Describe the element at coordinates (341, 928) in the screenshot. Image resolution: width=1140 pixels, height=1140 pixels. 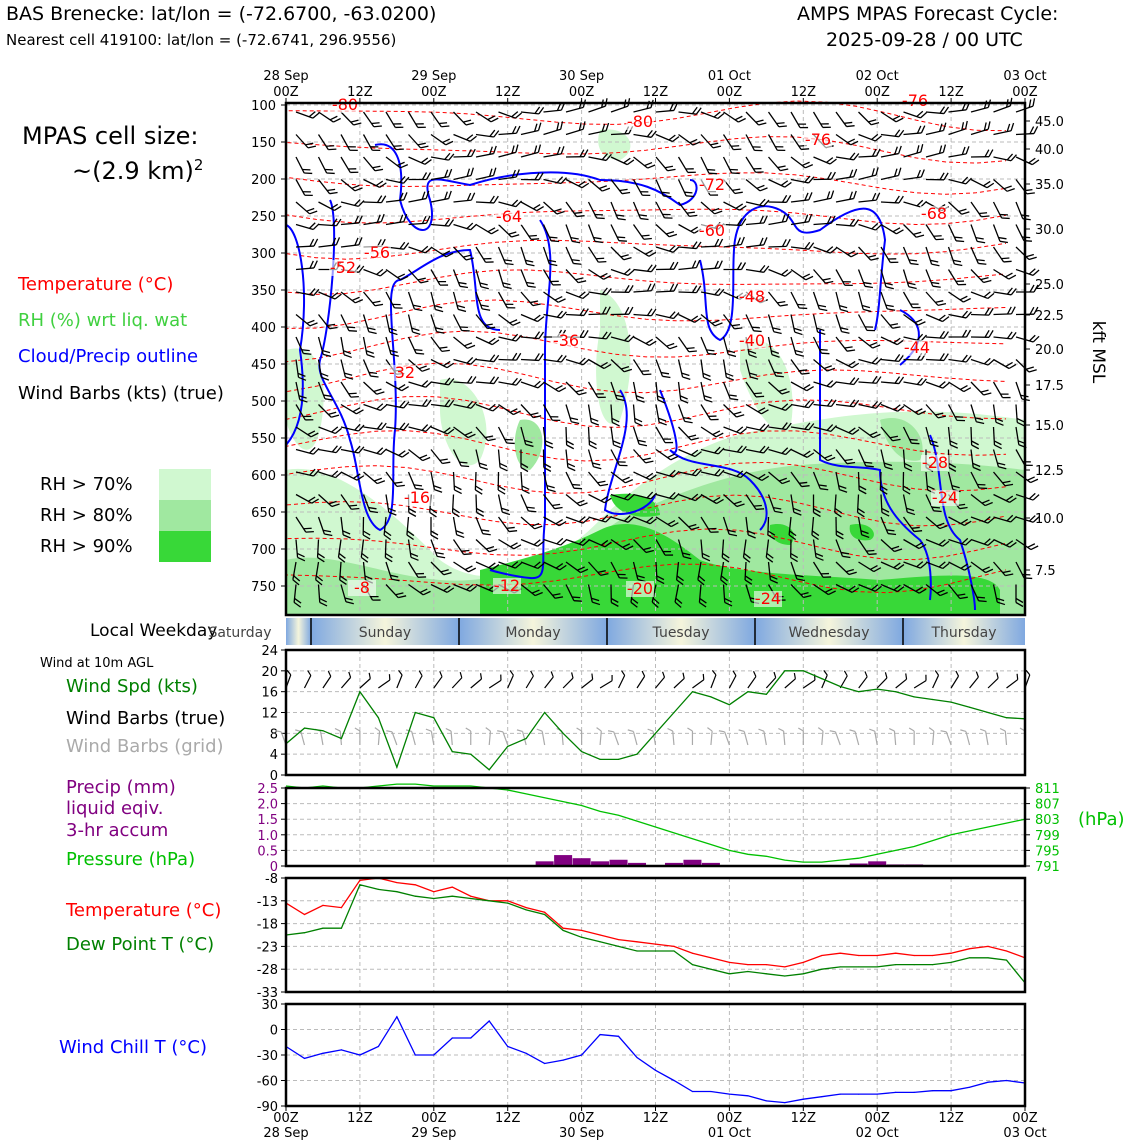
I see `dewpoint-line-point` at that location.